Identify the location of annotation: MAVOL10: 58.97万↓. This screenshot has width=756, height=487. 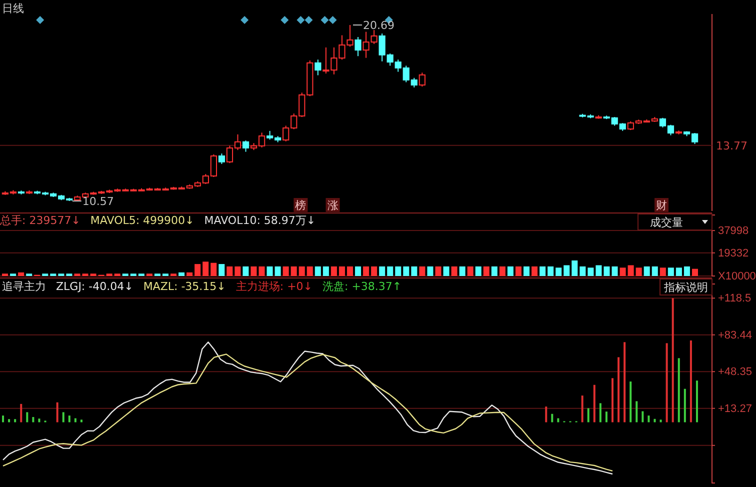
(260, 220).